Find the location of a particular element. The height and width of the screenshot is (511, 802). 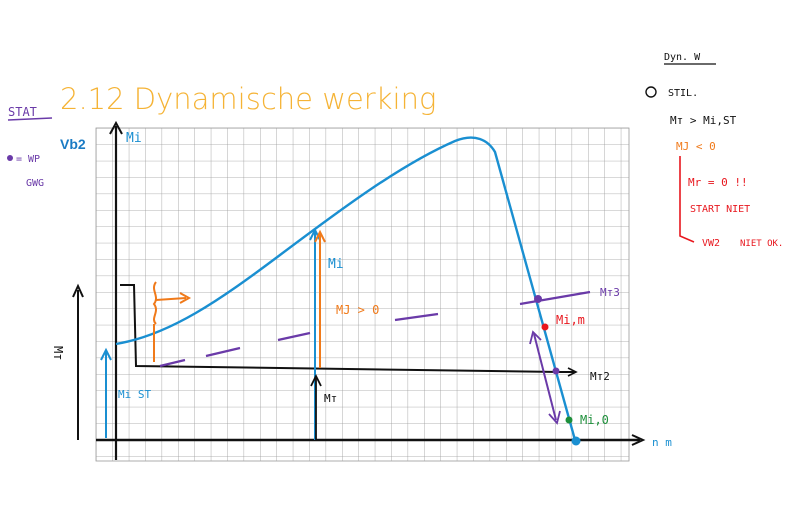

cond-label: Mт > Mi,ST is located at coordinates (703, 120).